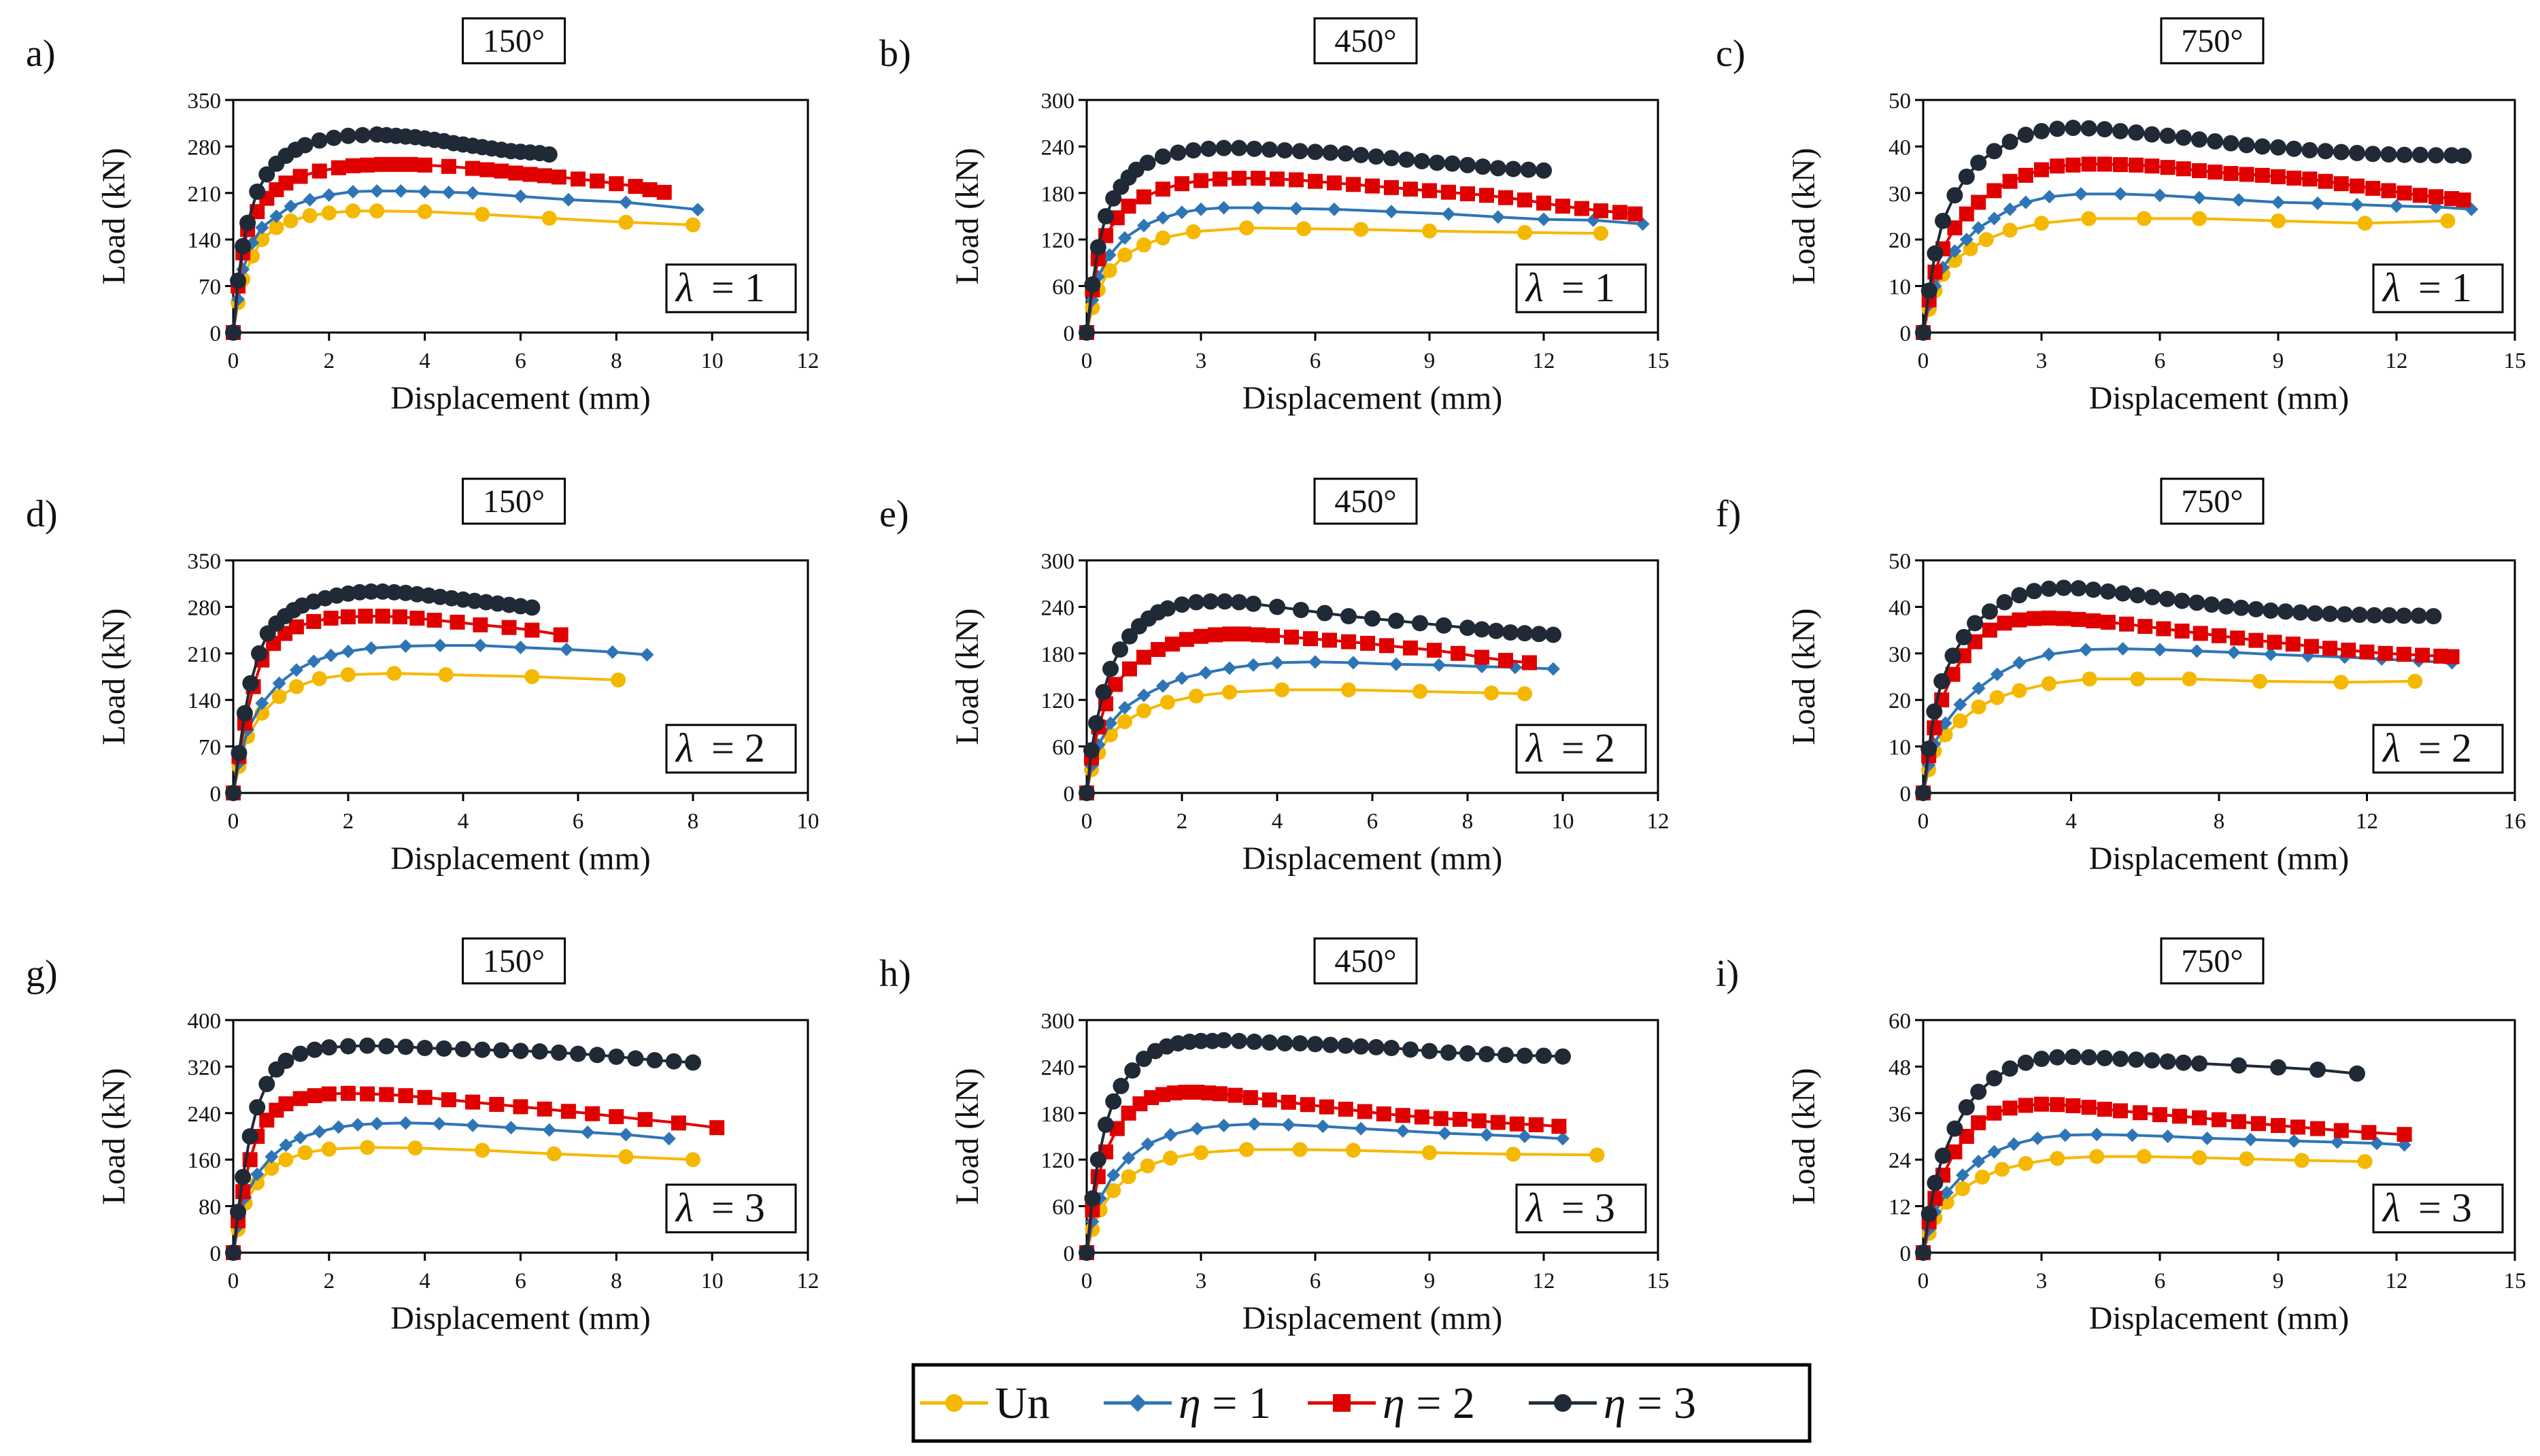 The height and width of the screenshot is (1456, 2540). Describe the element at coordinates (2397, 361) in the screenshot. I see `x-tick-label: 12` at that location.